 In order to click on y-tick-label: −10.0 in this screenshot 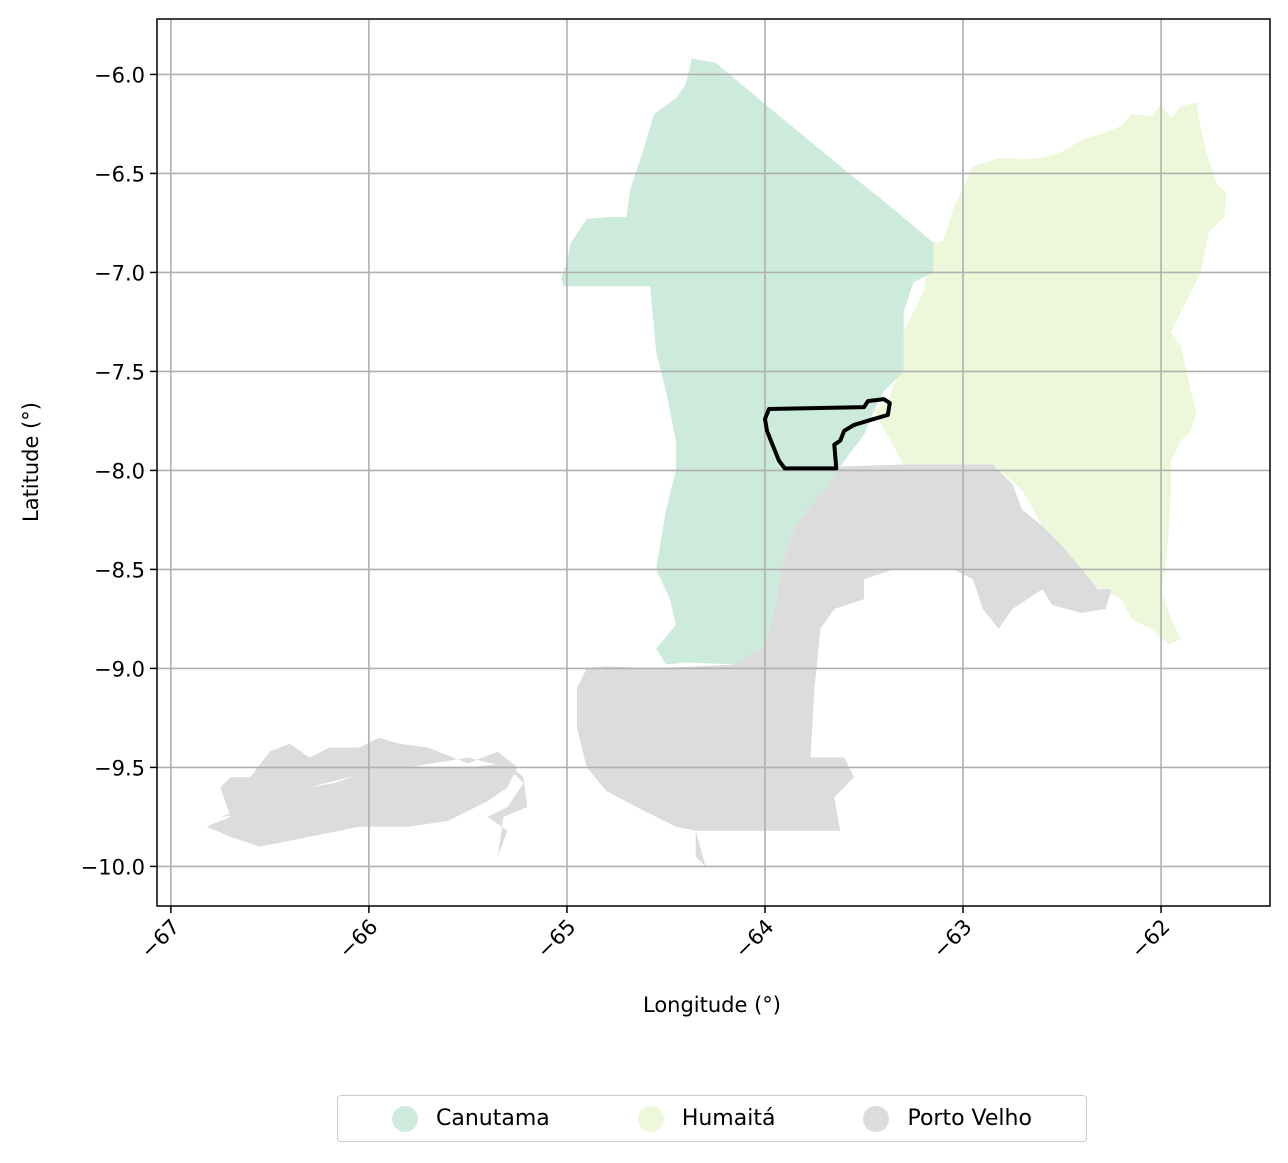, I will do `click(113, 867)`.